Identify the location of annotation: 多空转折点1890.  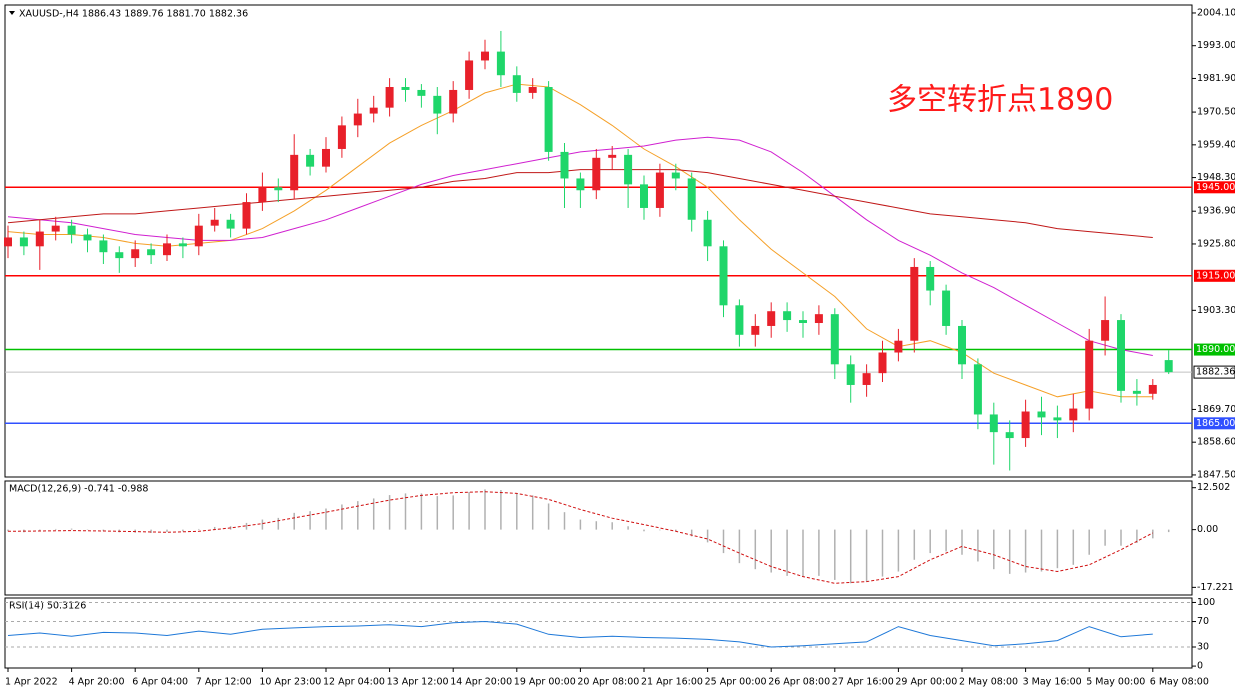
(1000, 100).